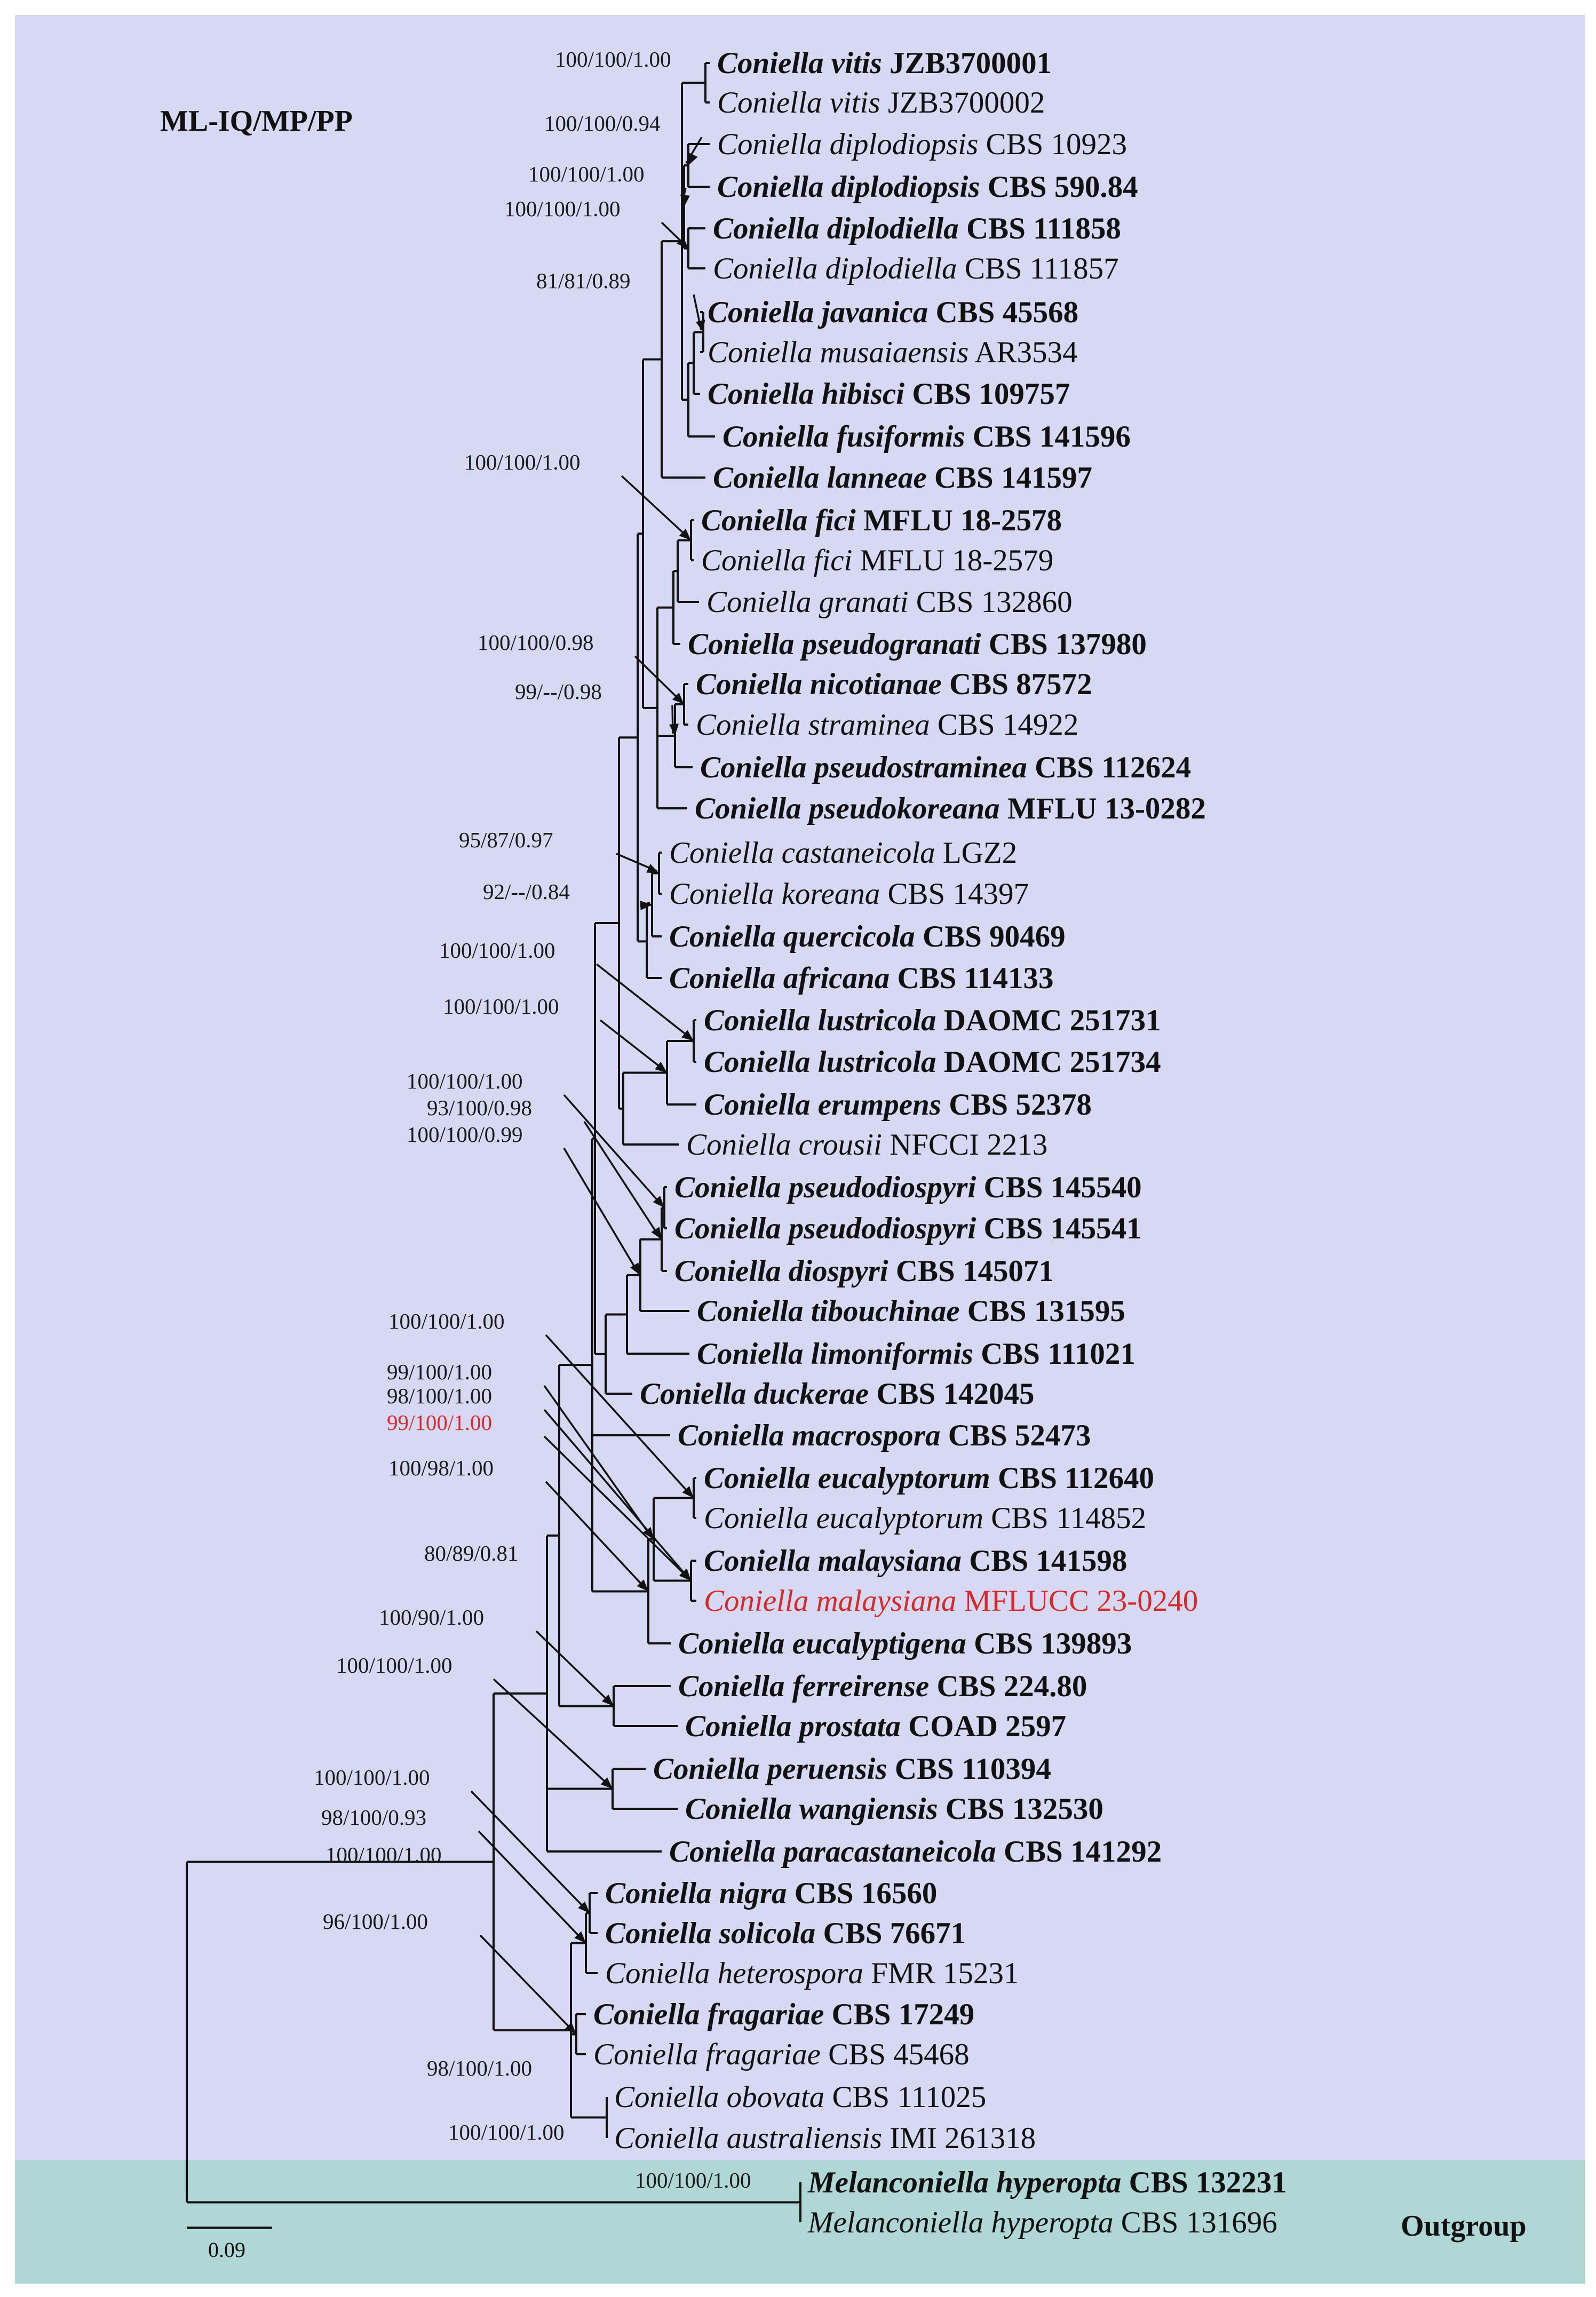 The width and height of the screenshot is (1596, 2297). Describe the element at coordinates (1042, 1311) in the screenshot. I see `strain-number: CBS 131595` at that location.